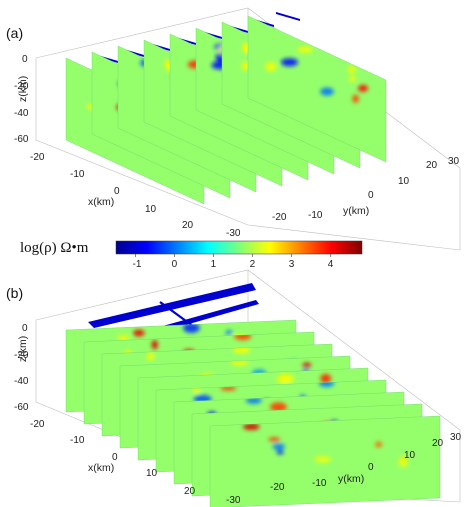 Image resolution: width=474 pixels, height=507 pixels. I want to click on colorbar-gradient, so click(239, 247).